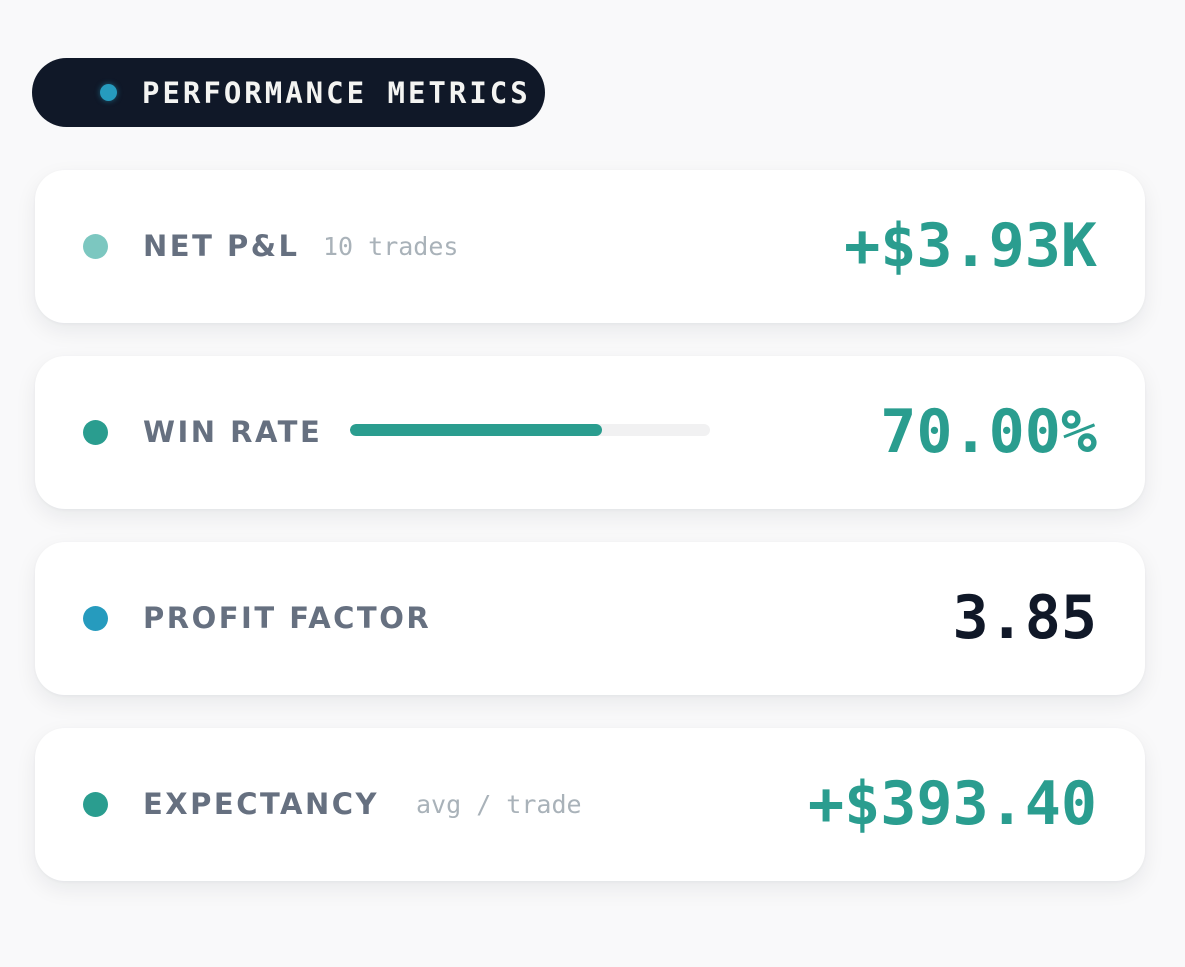 Image resolution: width=1185 pixels, height=967 pixels. What do you see at coordinates (476, 430) in the screenshot?
I see `win-rate-progress-fill` at bounding box center [476, 430].